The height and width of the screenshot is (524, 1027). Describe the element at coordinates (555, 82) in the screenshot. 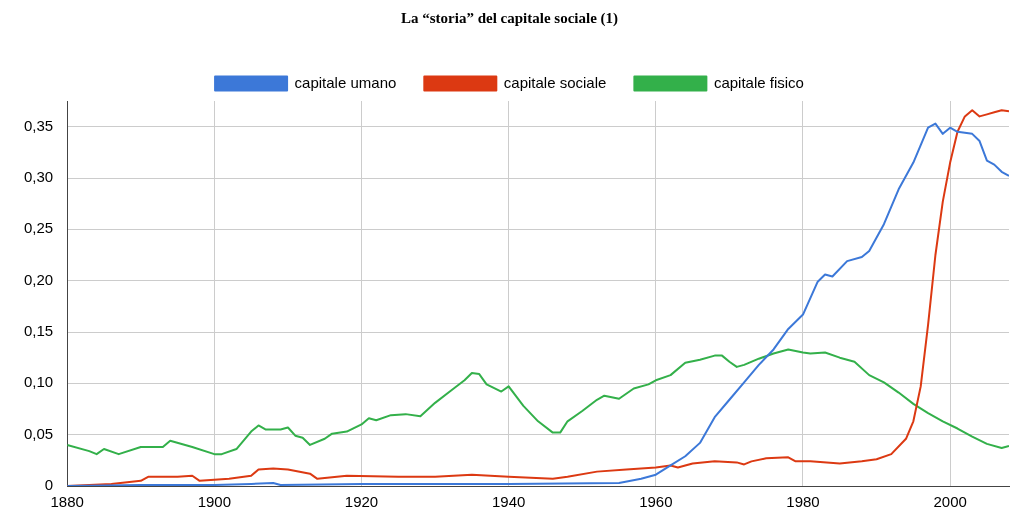

I see `legend-label: capitale sociale` at that location.